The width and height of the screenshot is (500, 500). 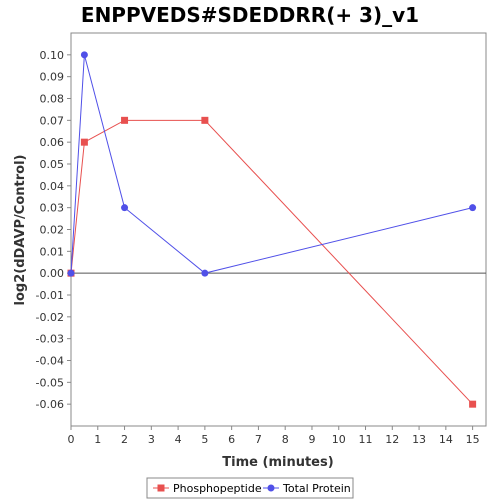 What do you see at coordinates (274, 436) in the screenshot?
I see `x-axis: 0 1 2 3 4 5 6 7 8 9 10 11 12 13 14 15` at bounding box center [274, 436].